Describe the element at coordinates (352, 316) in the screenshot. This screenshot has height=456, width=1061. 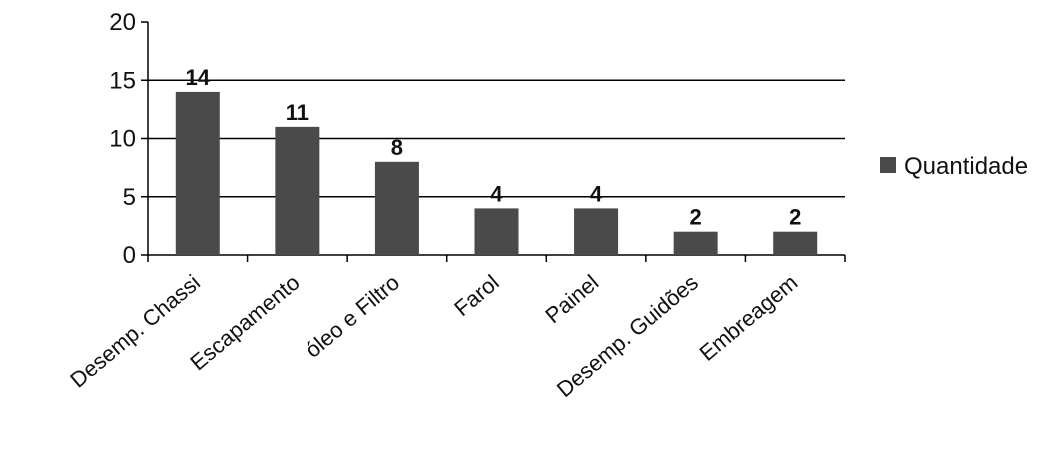
I see `x-category-label: óleo e Filtro` at that location.